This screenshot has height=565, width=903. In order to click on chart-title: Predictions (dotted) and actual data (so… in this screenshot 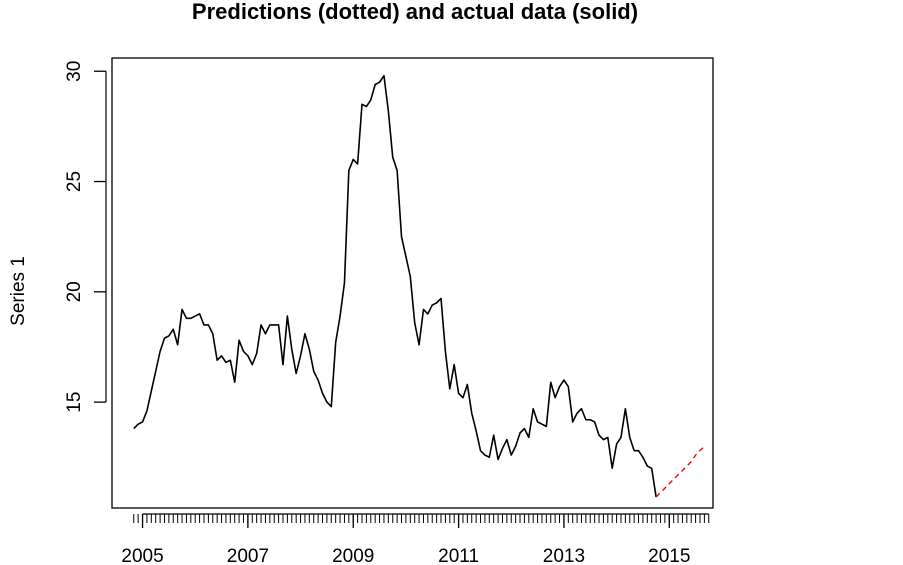, I will do `click(415, 12)`.